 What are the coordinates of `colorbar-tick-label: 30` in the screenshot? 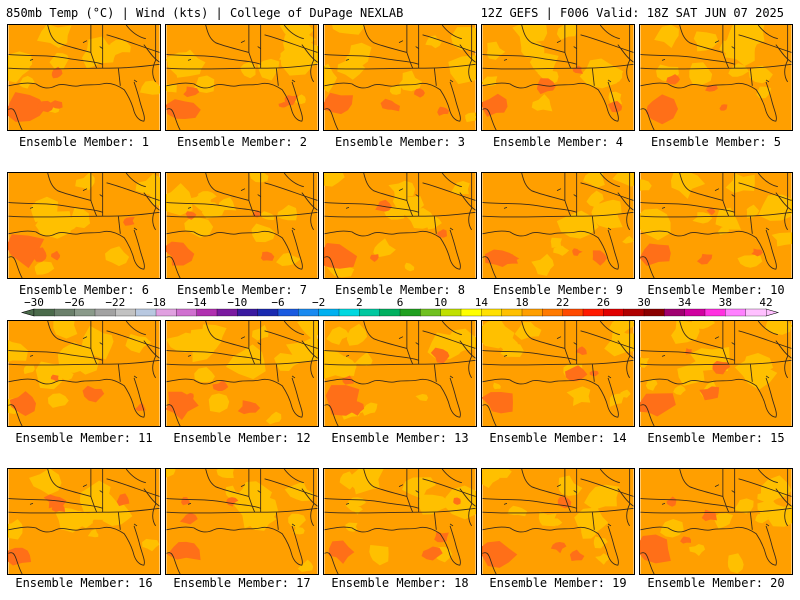 It's located at (643, 303).